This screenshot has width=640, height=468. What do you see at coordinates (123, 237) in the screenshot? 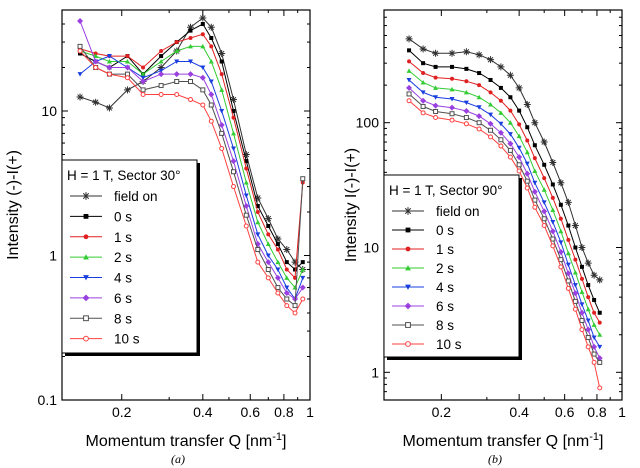
I see `legend-label: 1 s` at bounding box center [123, 237].